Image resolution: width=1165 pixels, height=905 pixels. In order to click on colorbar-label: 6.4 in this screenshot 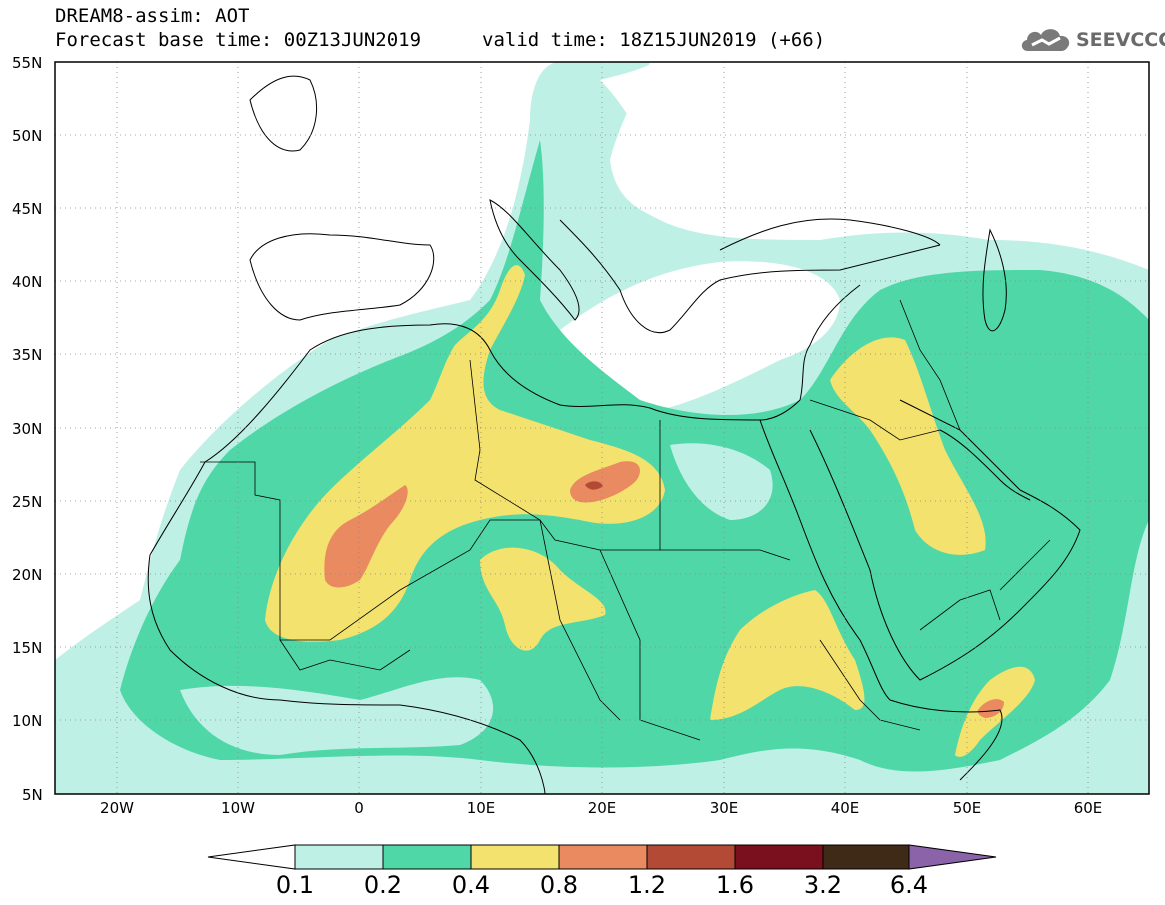, I will do `click(909, 885)`.